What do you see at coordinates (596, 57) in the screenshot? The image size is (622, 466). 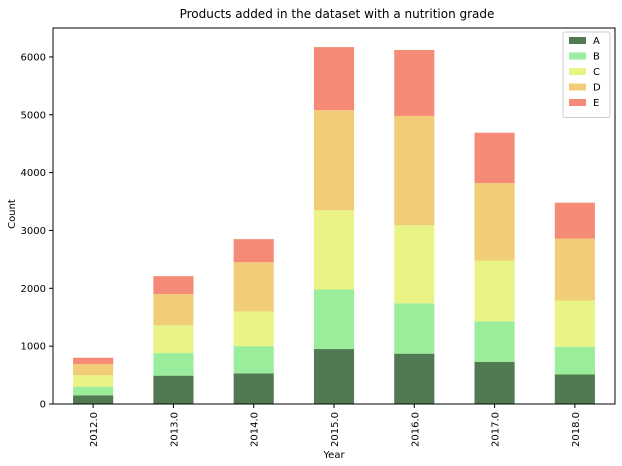 I see `legend-label-B: B` at bounding box center [596, 57].